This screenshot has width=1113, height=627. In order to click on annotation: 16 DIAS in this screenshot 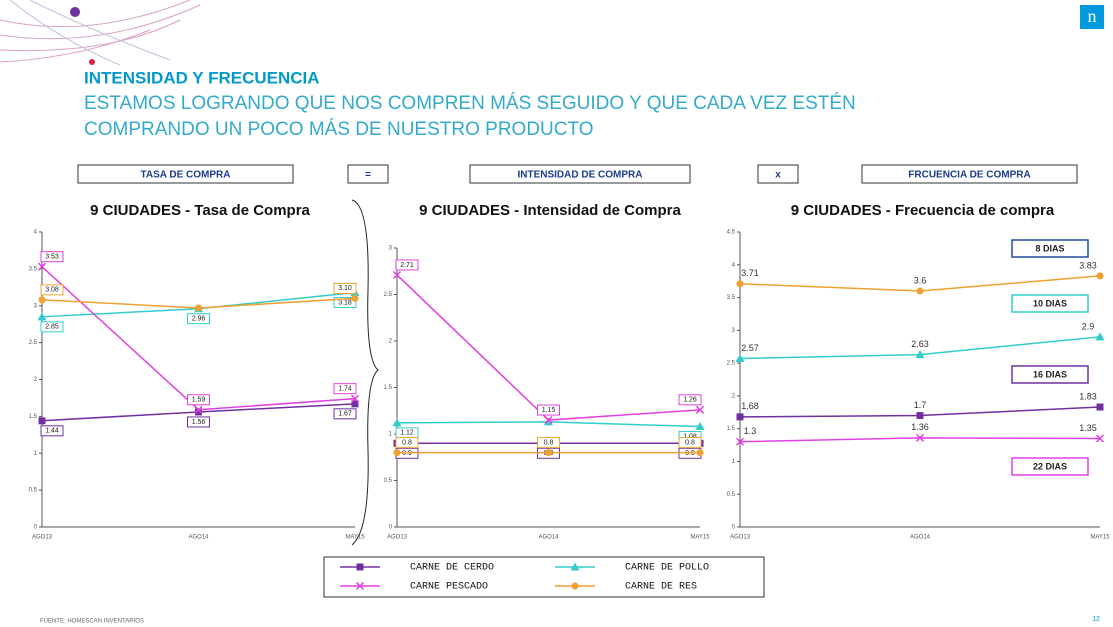, I will do `click(1050, 374)`.